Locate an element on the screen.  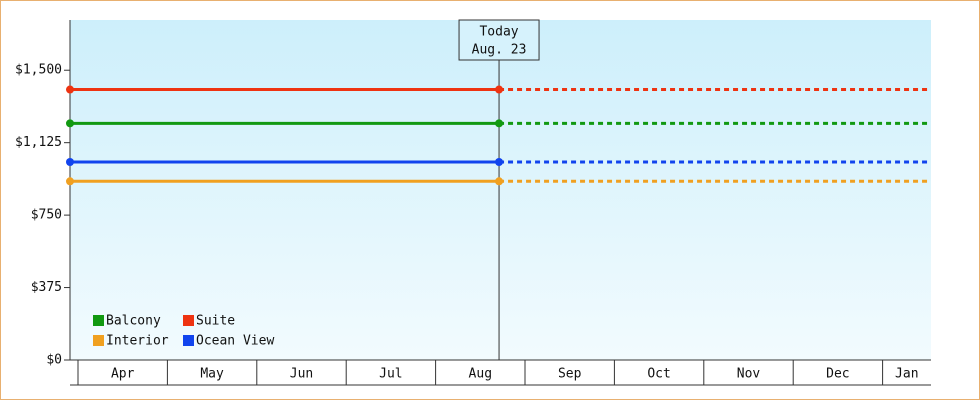
x-tick-label: Jul is located at coordinates (390, 374).